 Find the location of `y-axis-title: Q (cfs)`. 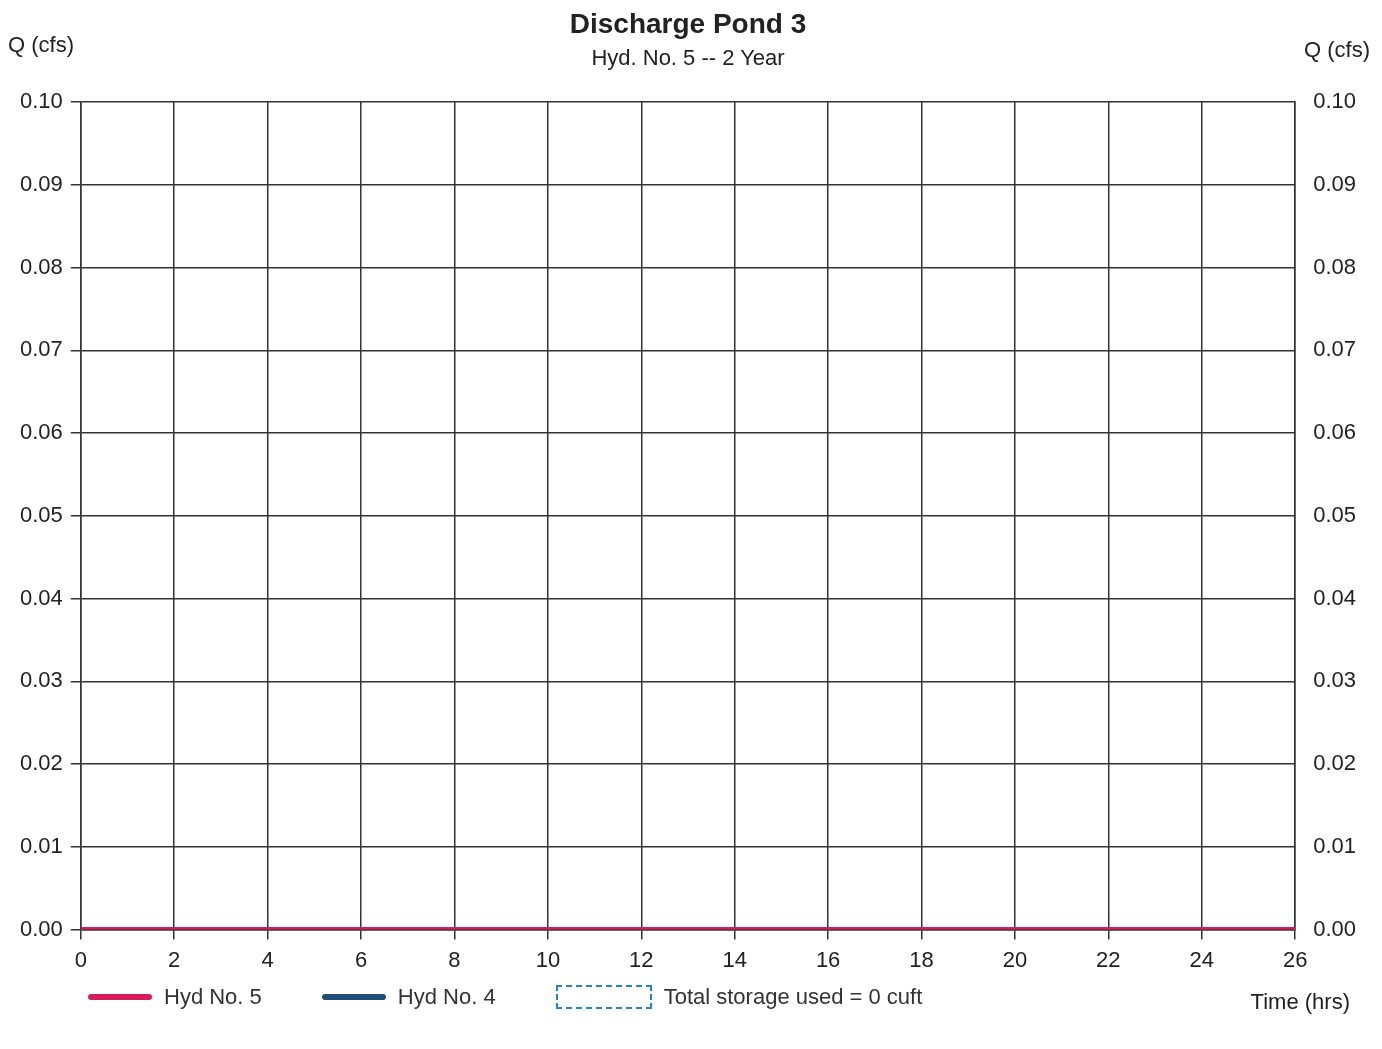

y-axis-title: Q (cfs) is located at coordinates (41, 45).